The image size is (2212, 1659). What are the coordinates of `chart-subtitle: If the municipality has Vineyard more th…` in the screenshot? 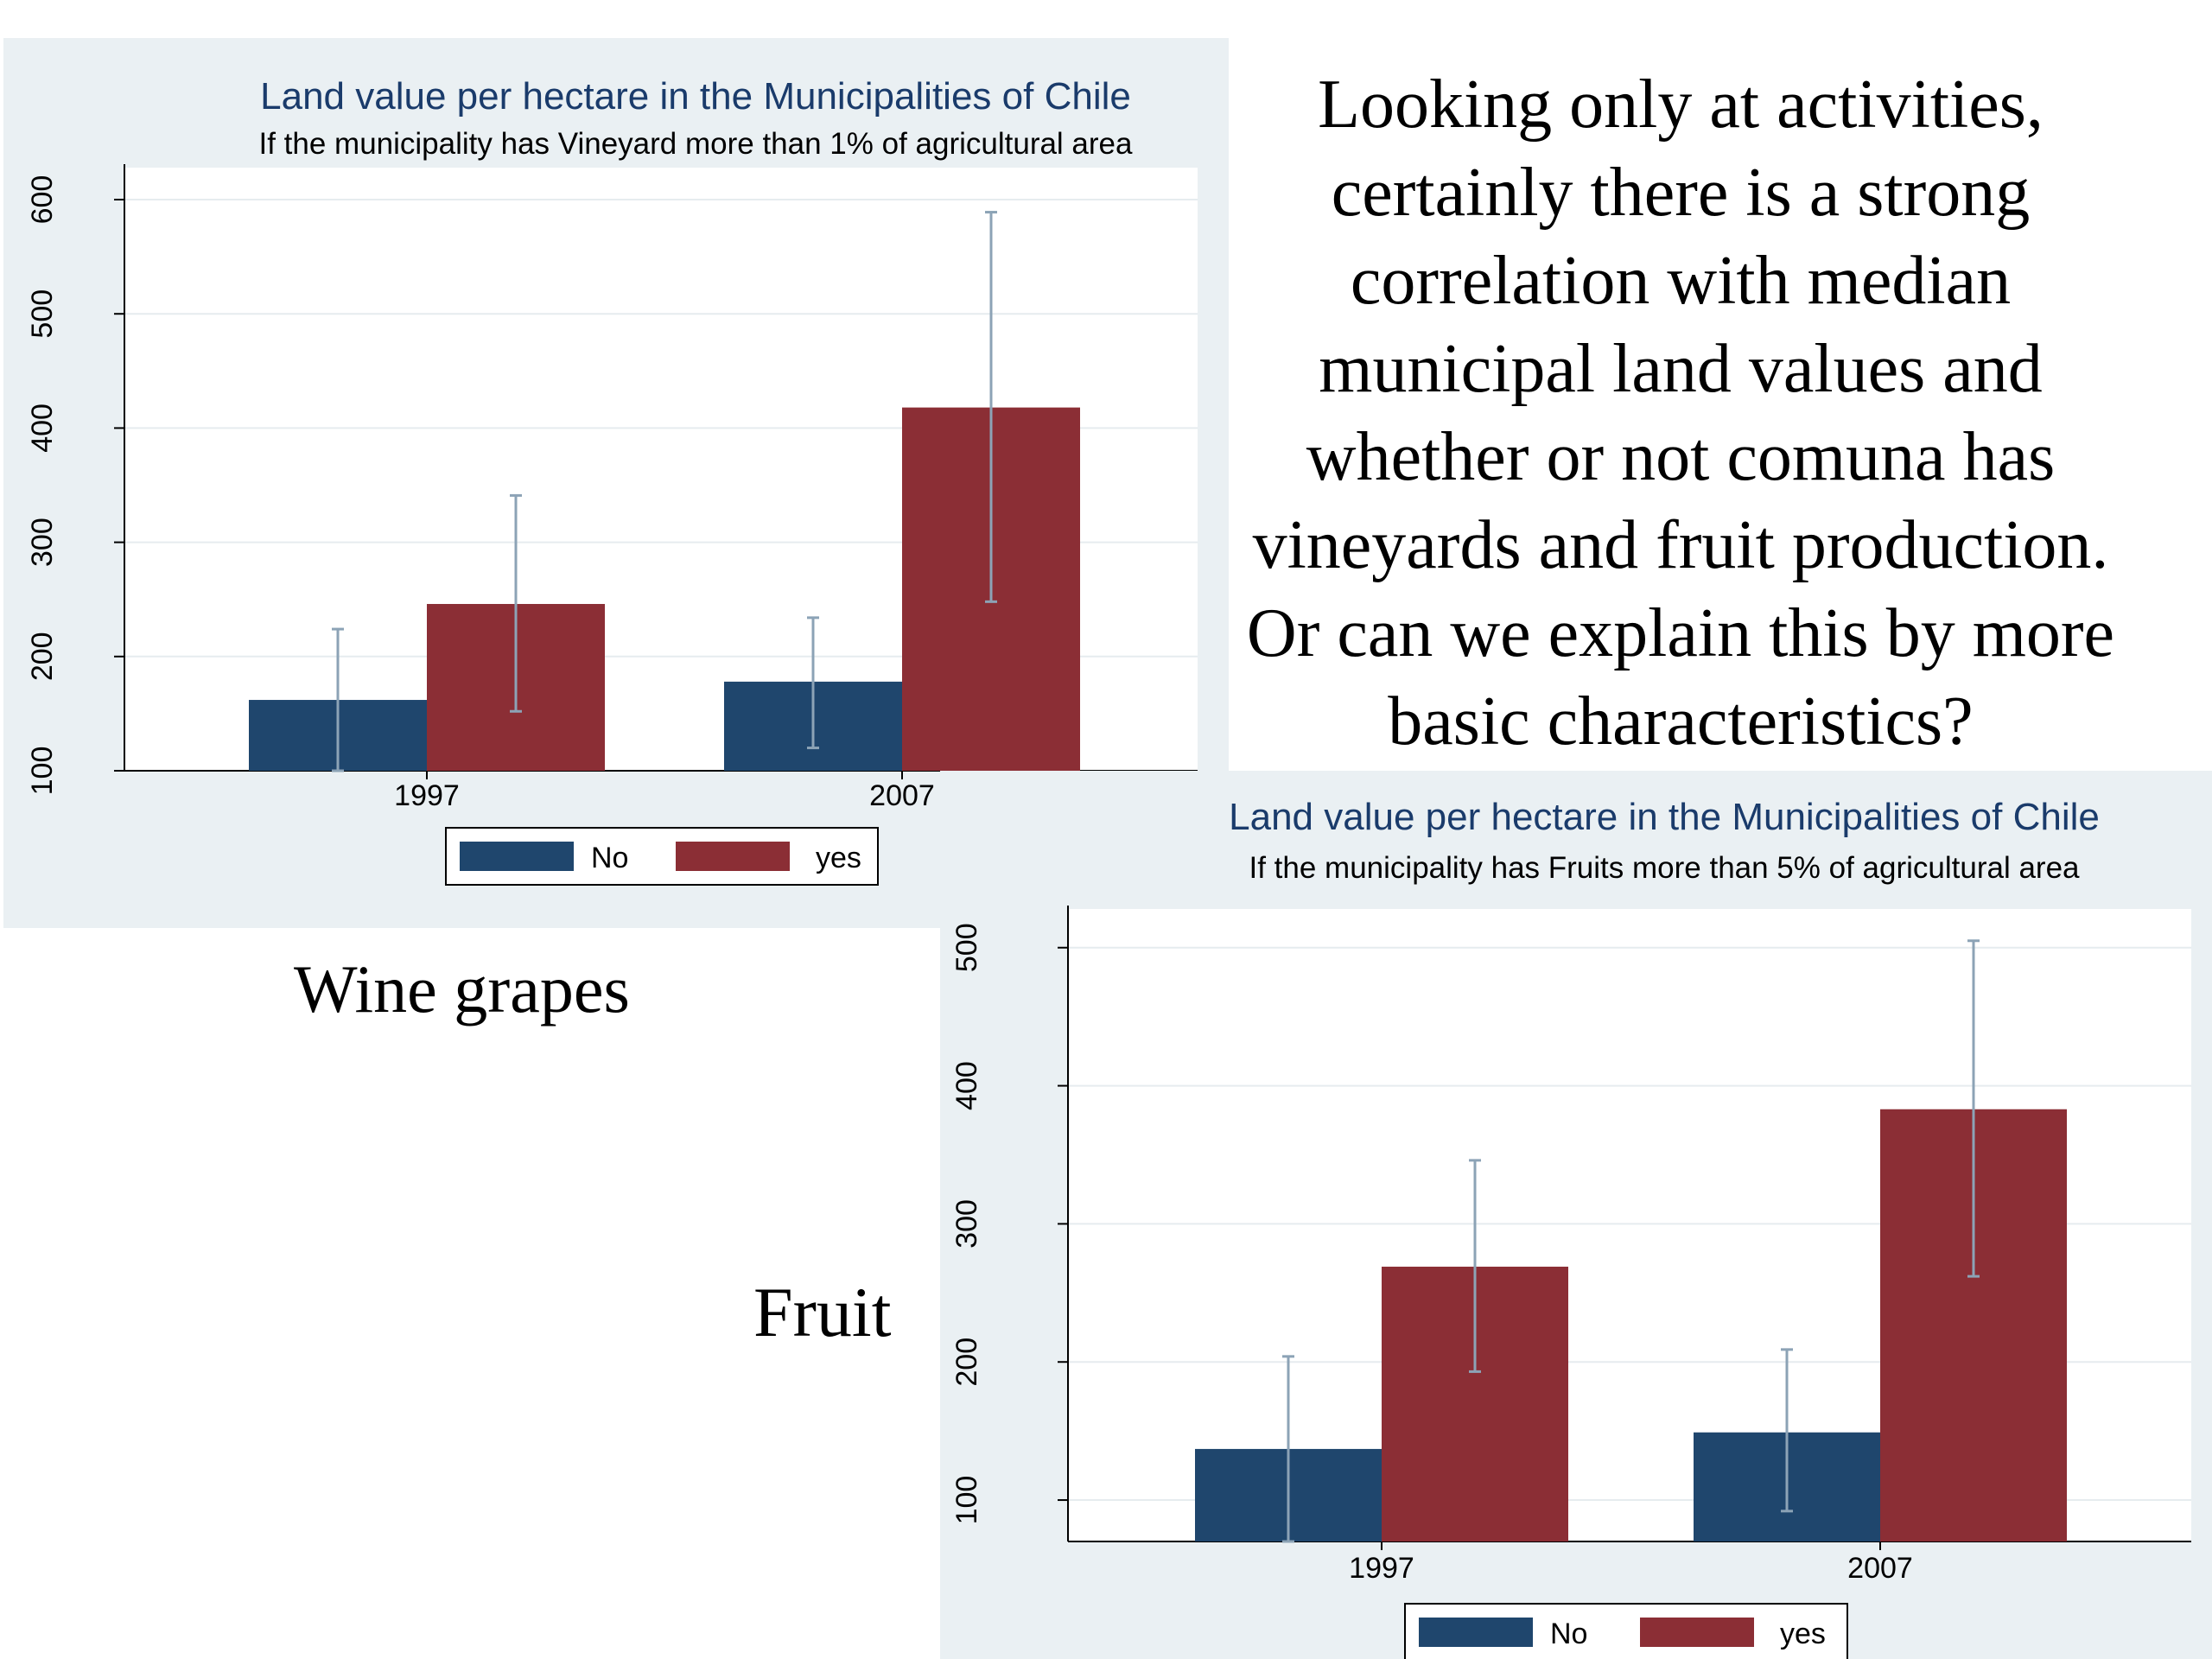 It's located at (695, 144).